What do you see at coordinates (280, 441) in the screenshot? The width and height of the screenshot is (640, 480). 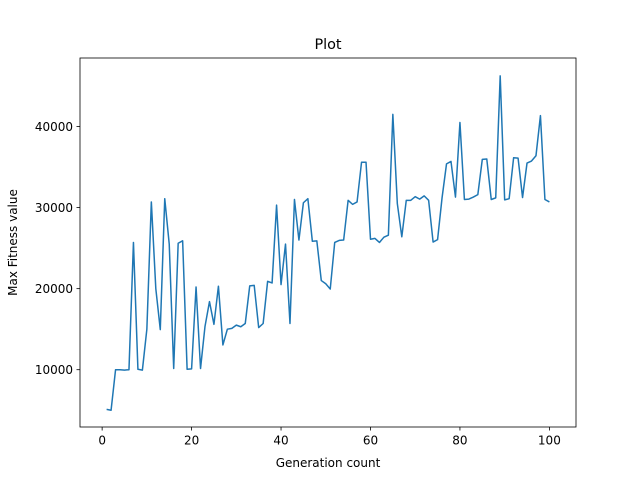 I see `x-tick-label: 40` at bounding box center [280, 441].